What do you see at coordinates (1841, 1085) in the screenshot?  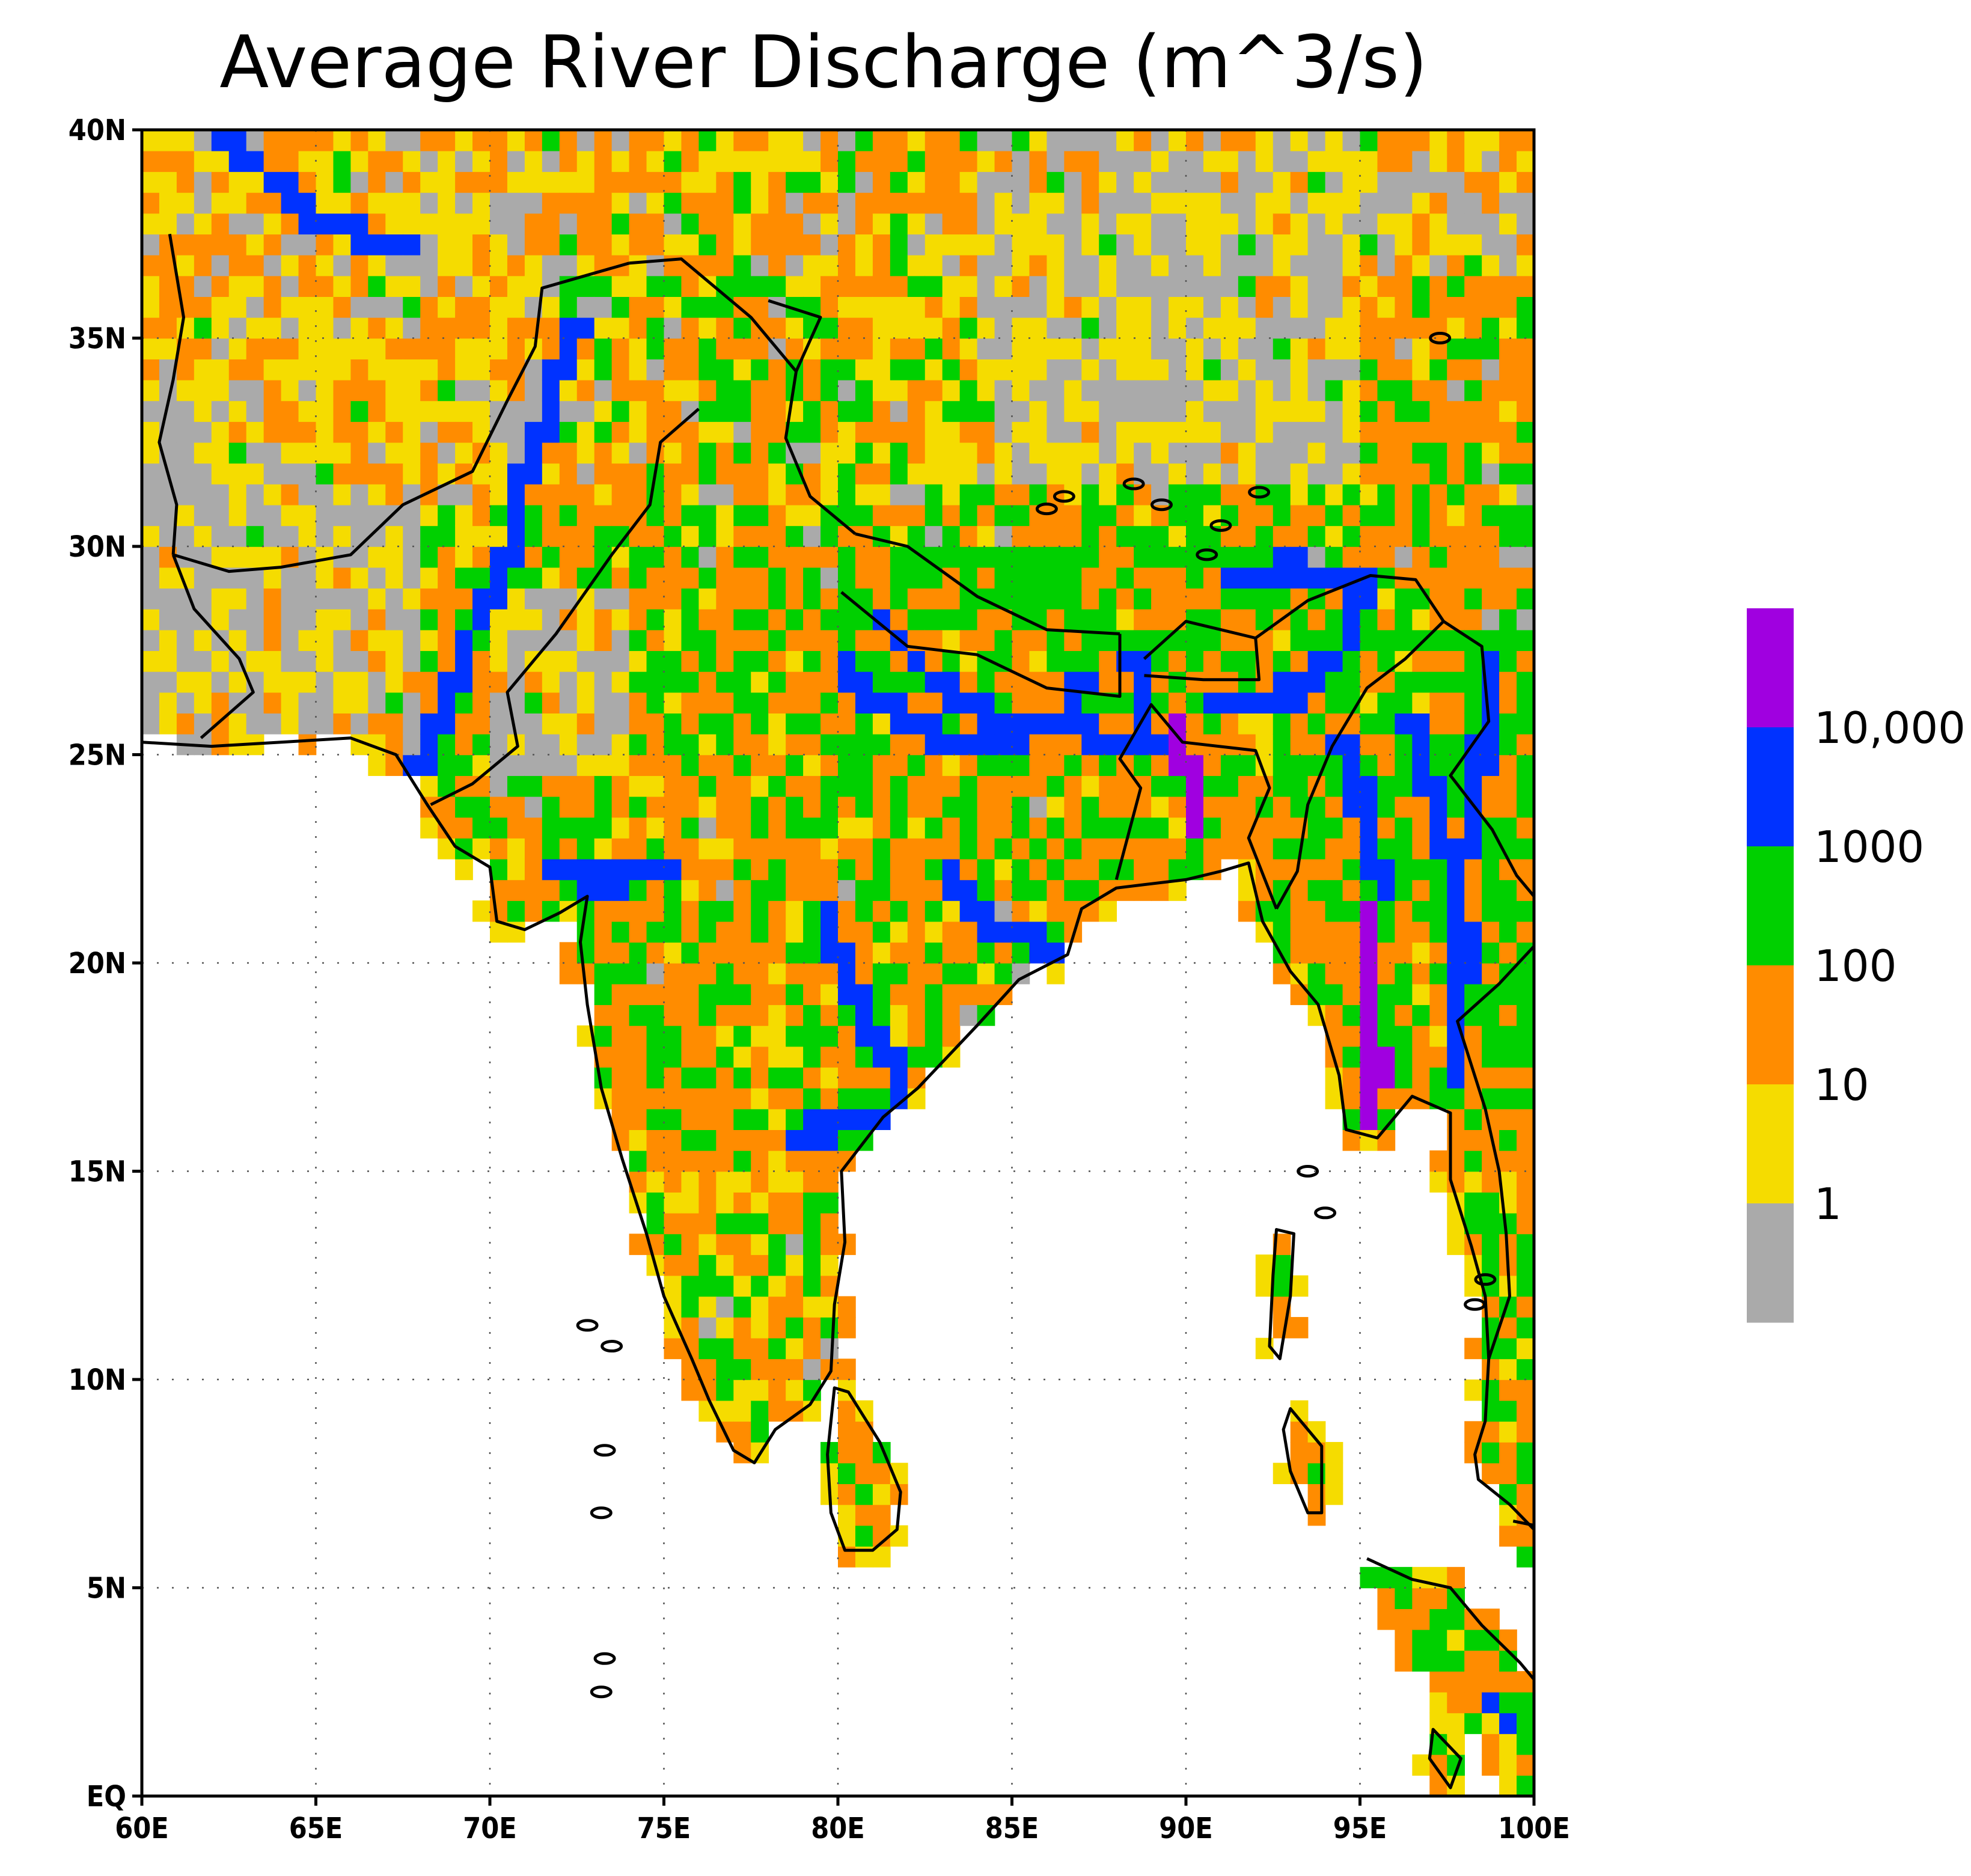 I see `legend-label: 10` at bounding box center [1841, 1085].